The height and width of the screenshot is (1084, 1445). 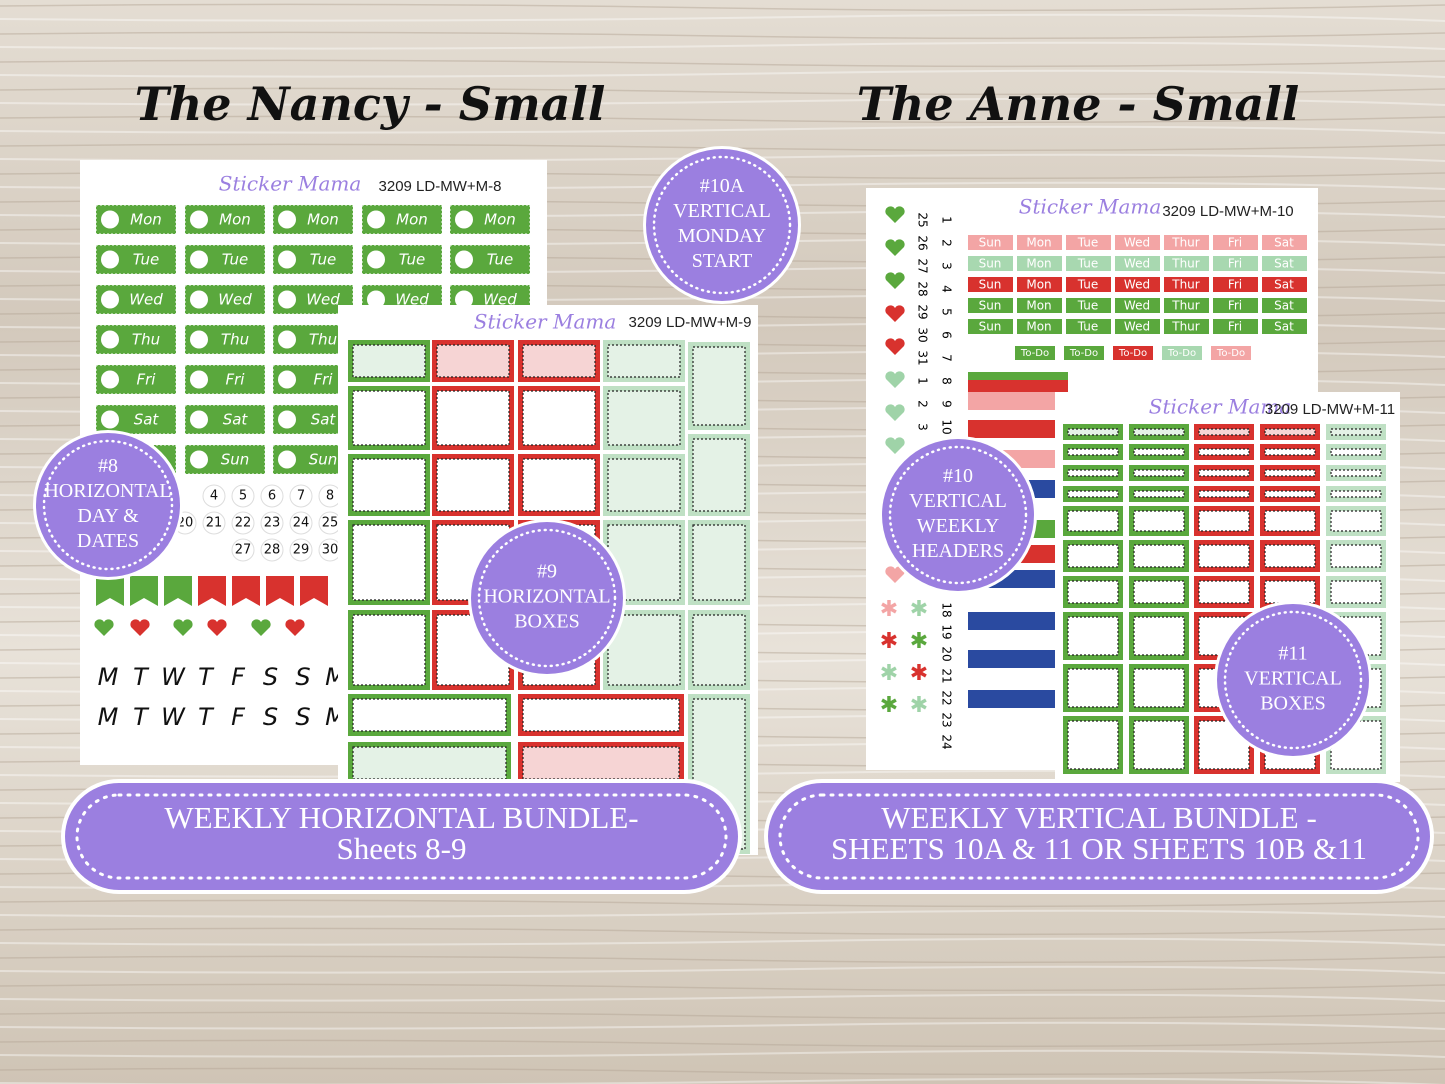 What do you see at coordinates (947, 719) in the screenshot?
I see `date-label: 23` at bounding box center [947, 719].